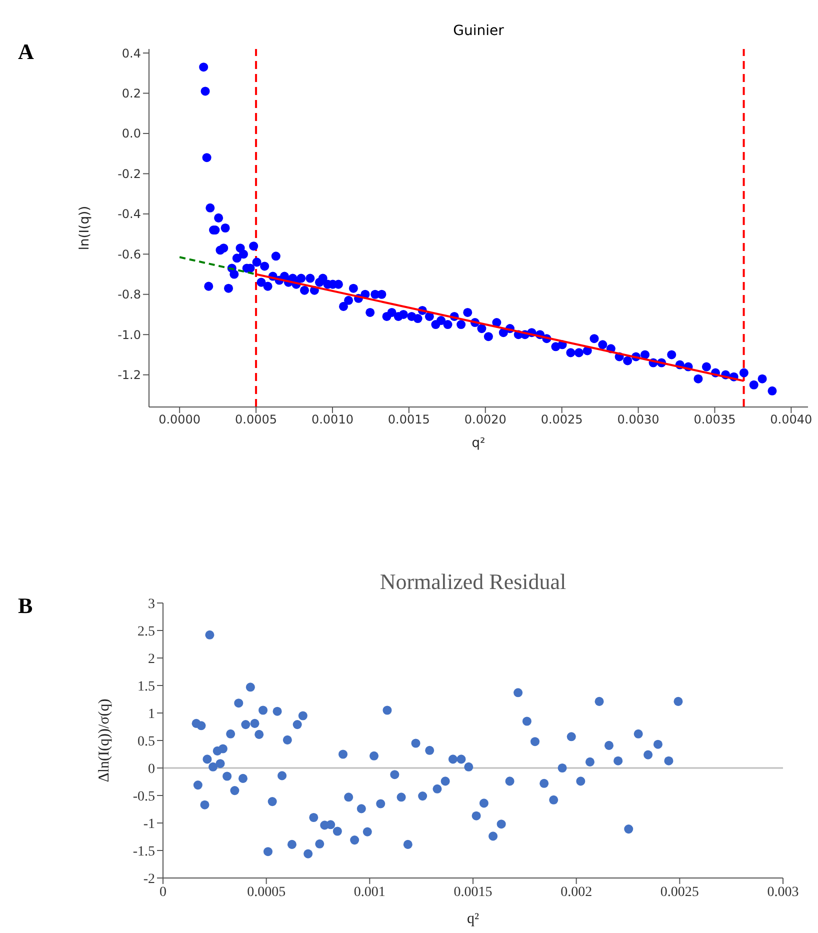  Describe the element at coordinates (151, 769) in the screenshot. I see `y-tick-label: 0` at that location.